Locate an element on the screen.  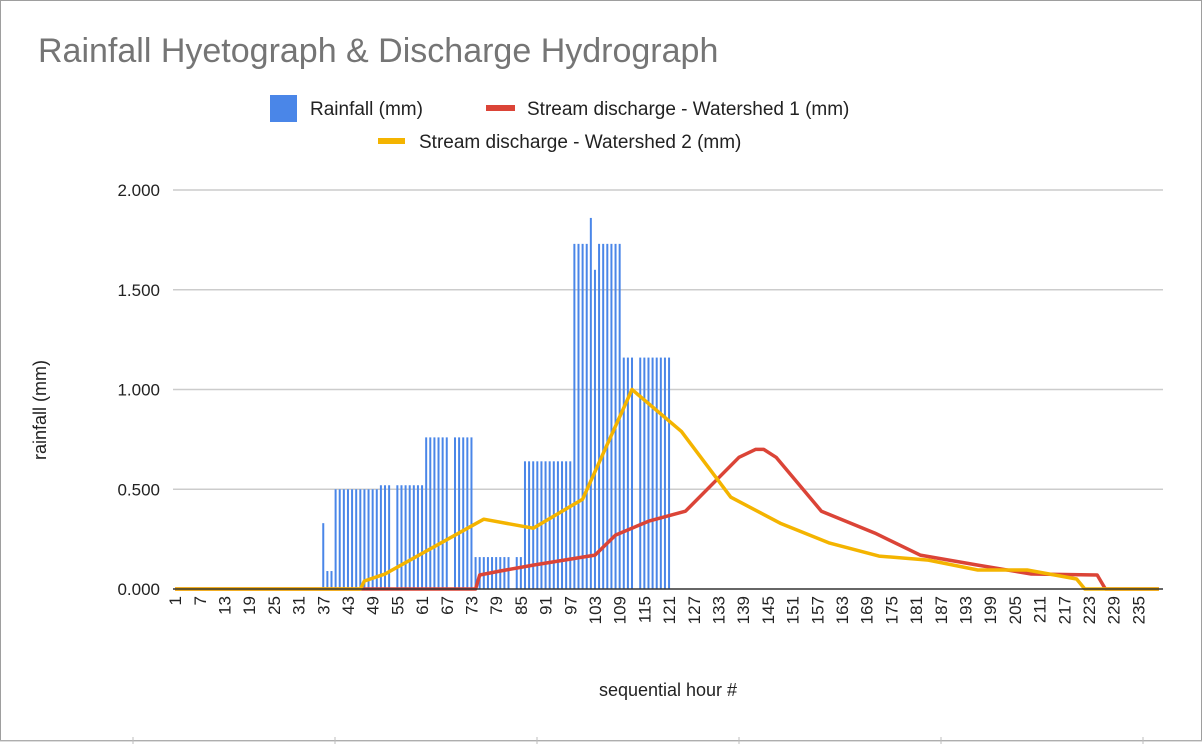
x-tick-label: 127 is located at coordinates (694, 610).